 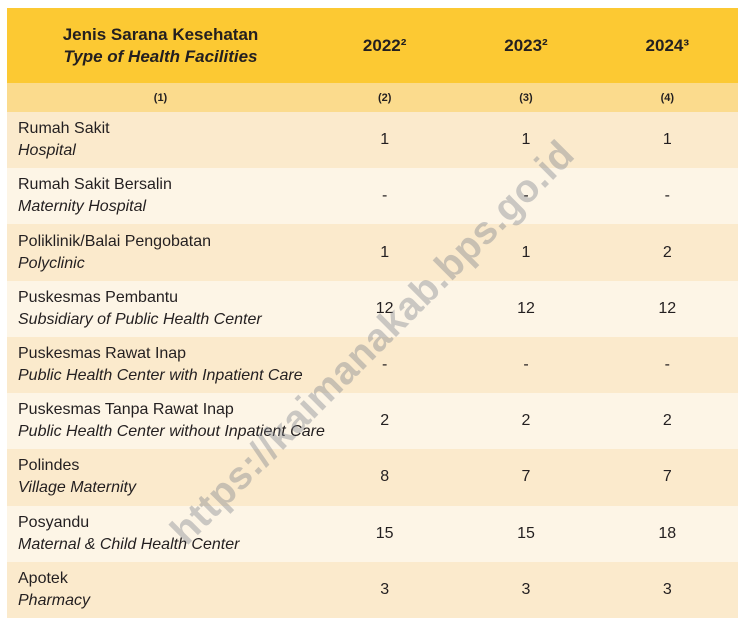 I want to click on column-index-3: (3), so click(x=526, y=97).